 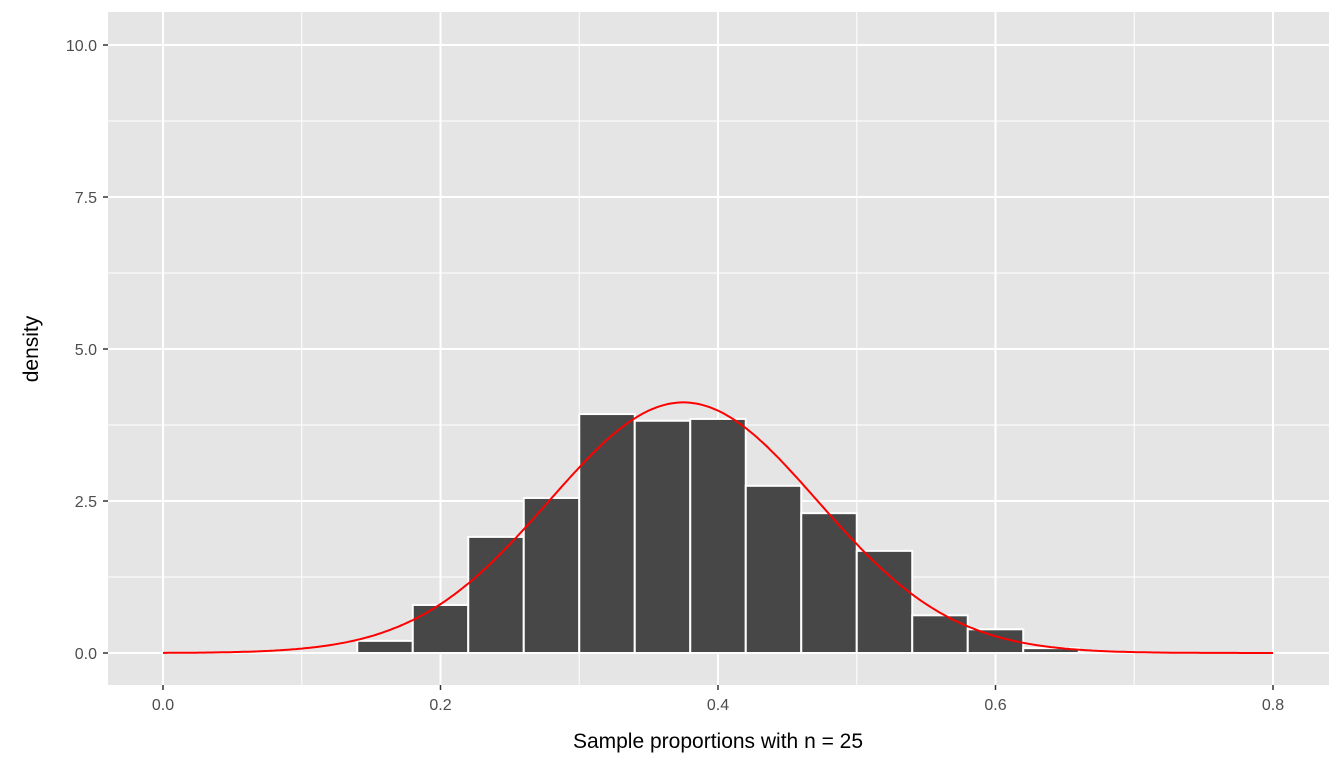 What do you see at coordinates (81, 46) in the screenshot?
I see `y-tick-label: 10.0` at bounding box center [81, 46].